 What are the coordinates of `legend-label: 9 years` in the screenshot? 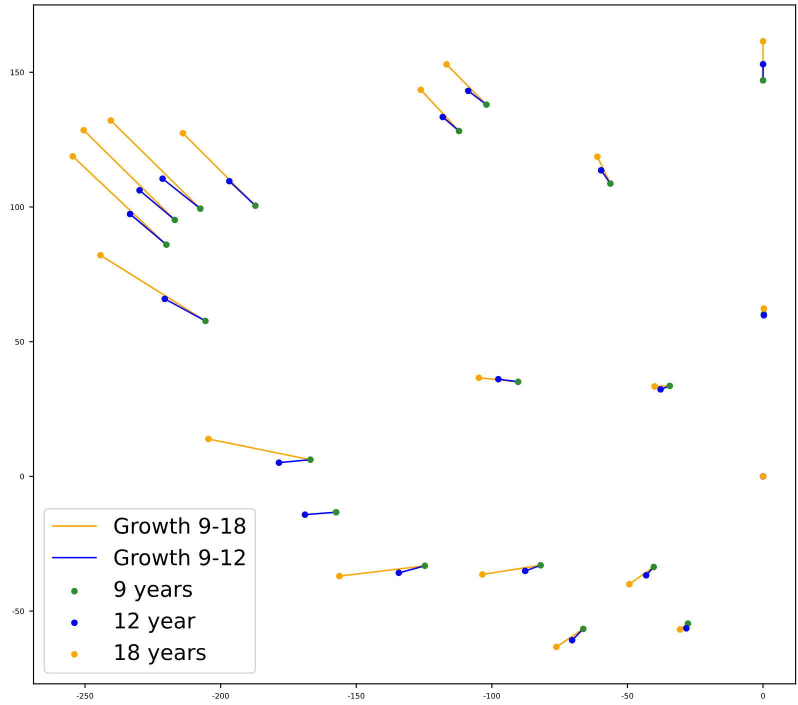 It's located at (153, 591).